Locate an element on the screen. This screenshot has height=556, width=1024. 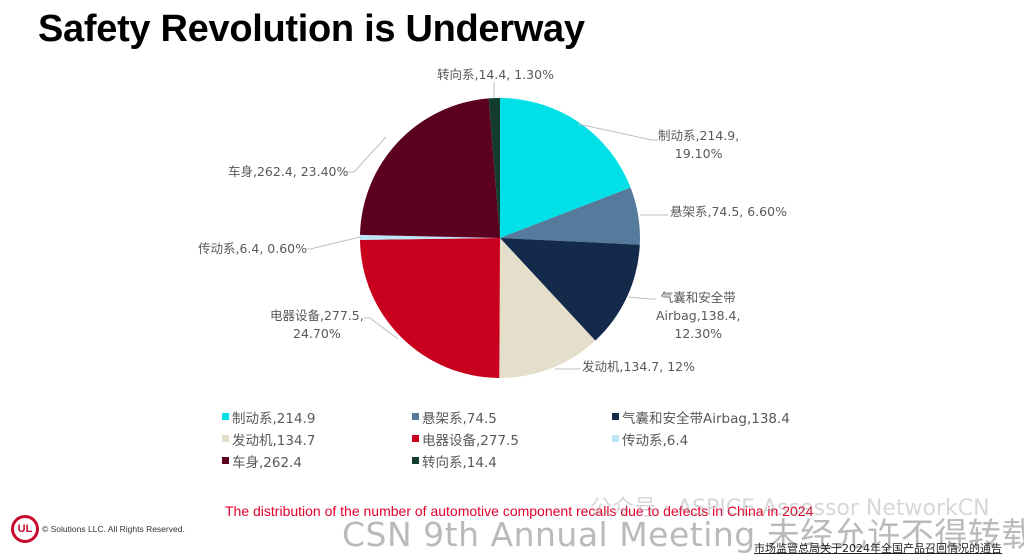
leader-electrical is located at coordinates (381, 328).